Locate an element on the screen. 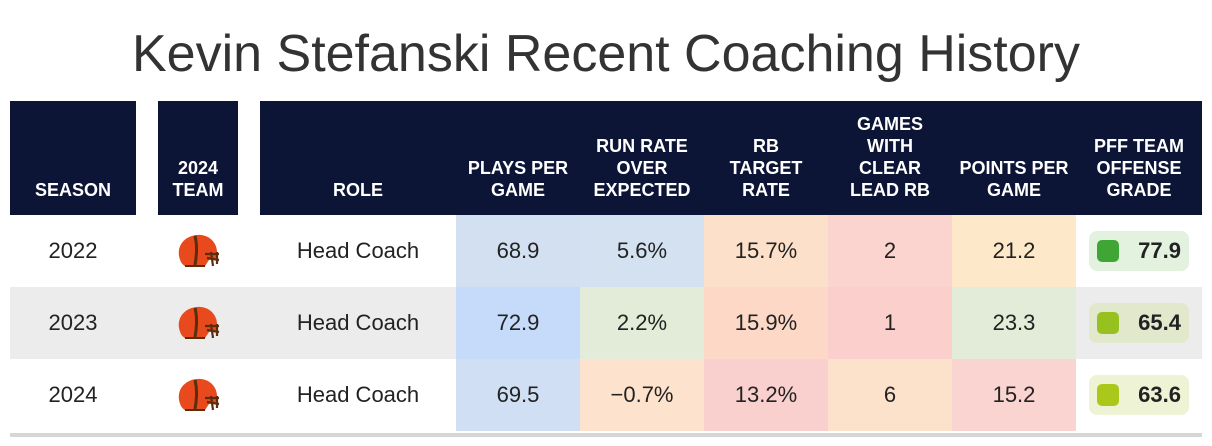 The width and height of the screenshot is (1212, 446). cell-run-rate-over-expected: 2.2% is located at coordinates (642, 323).